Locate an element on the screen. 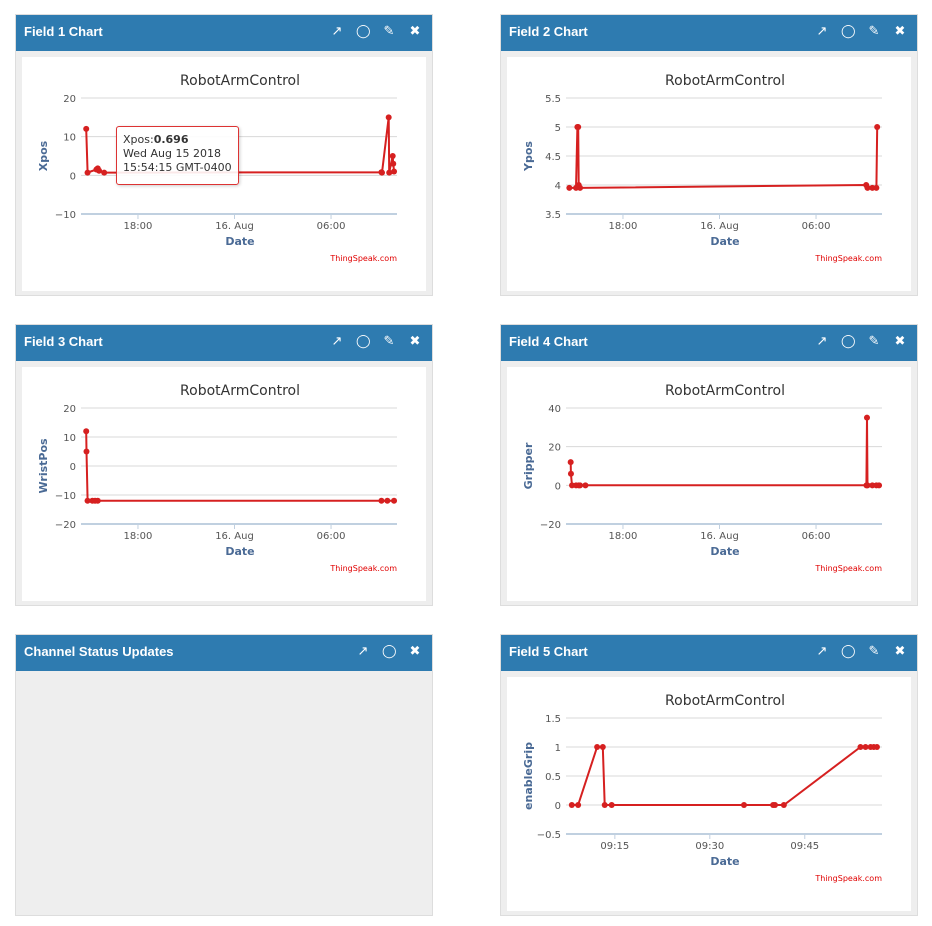 This screenshot has height=926, width=932. y-axis-label: Gripper is located at coordinates (528, 465).